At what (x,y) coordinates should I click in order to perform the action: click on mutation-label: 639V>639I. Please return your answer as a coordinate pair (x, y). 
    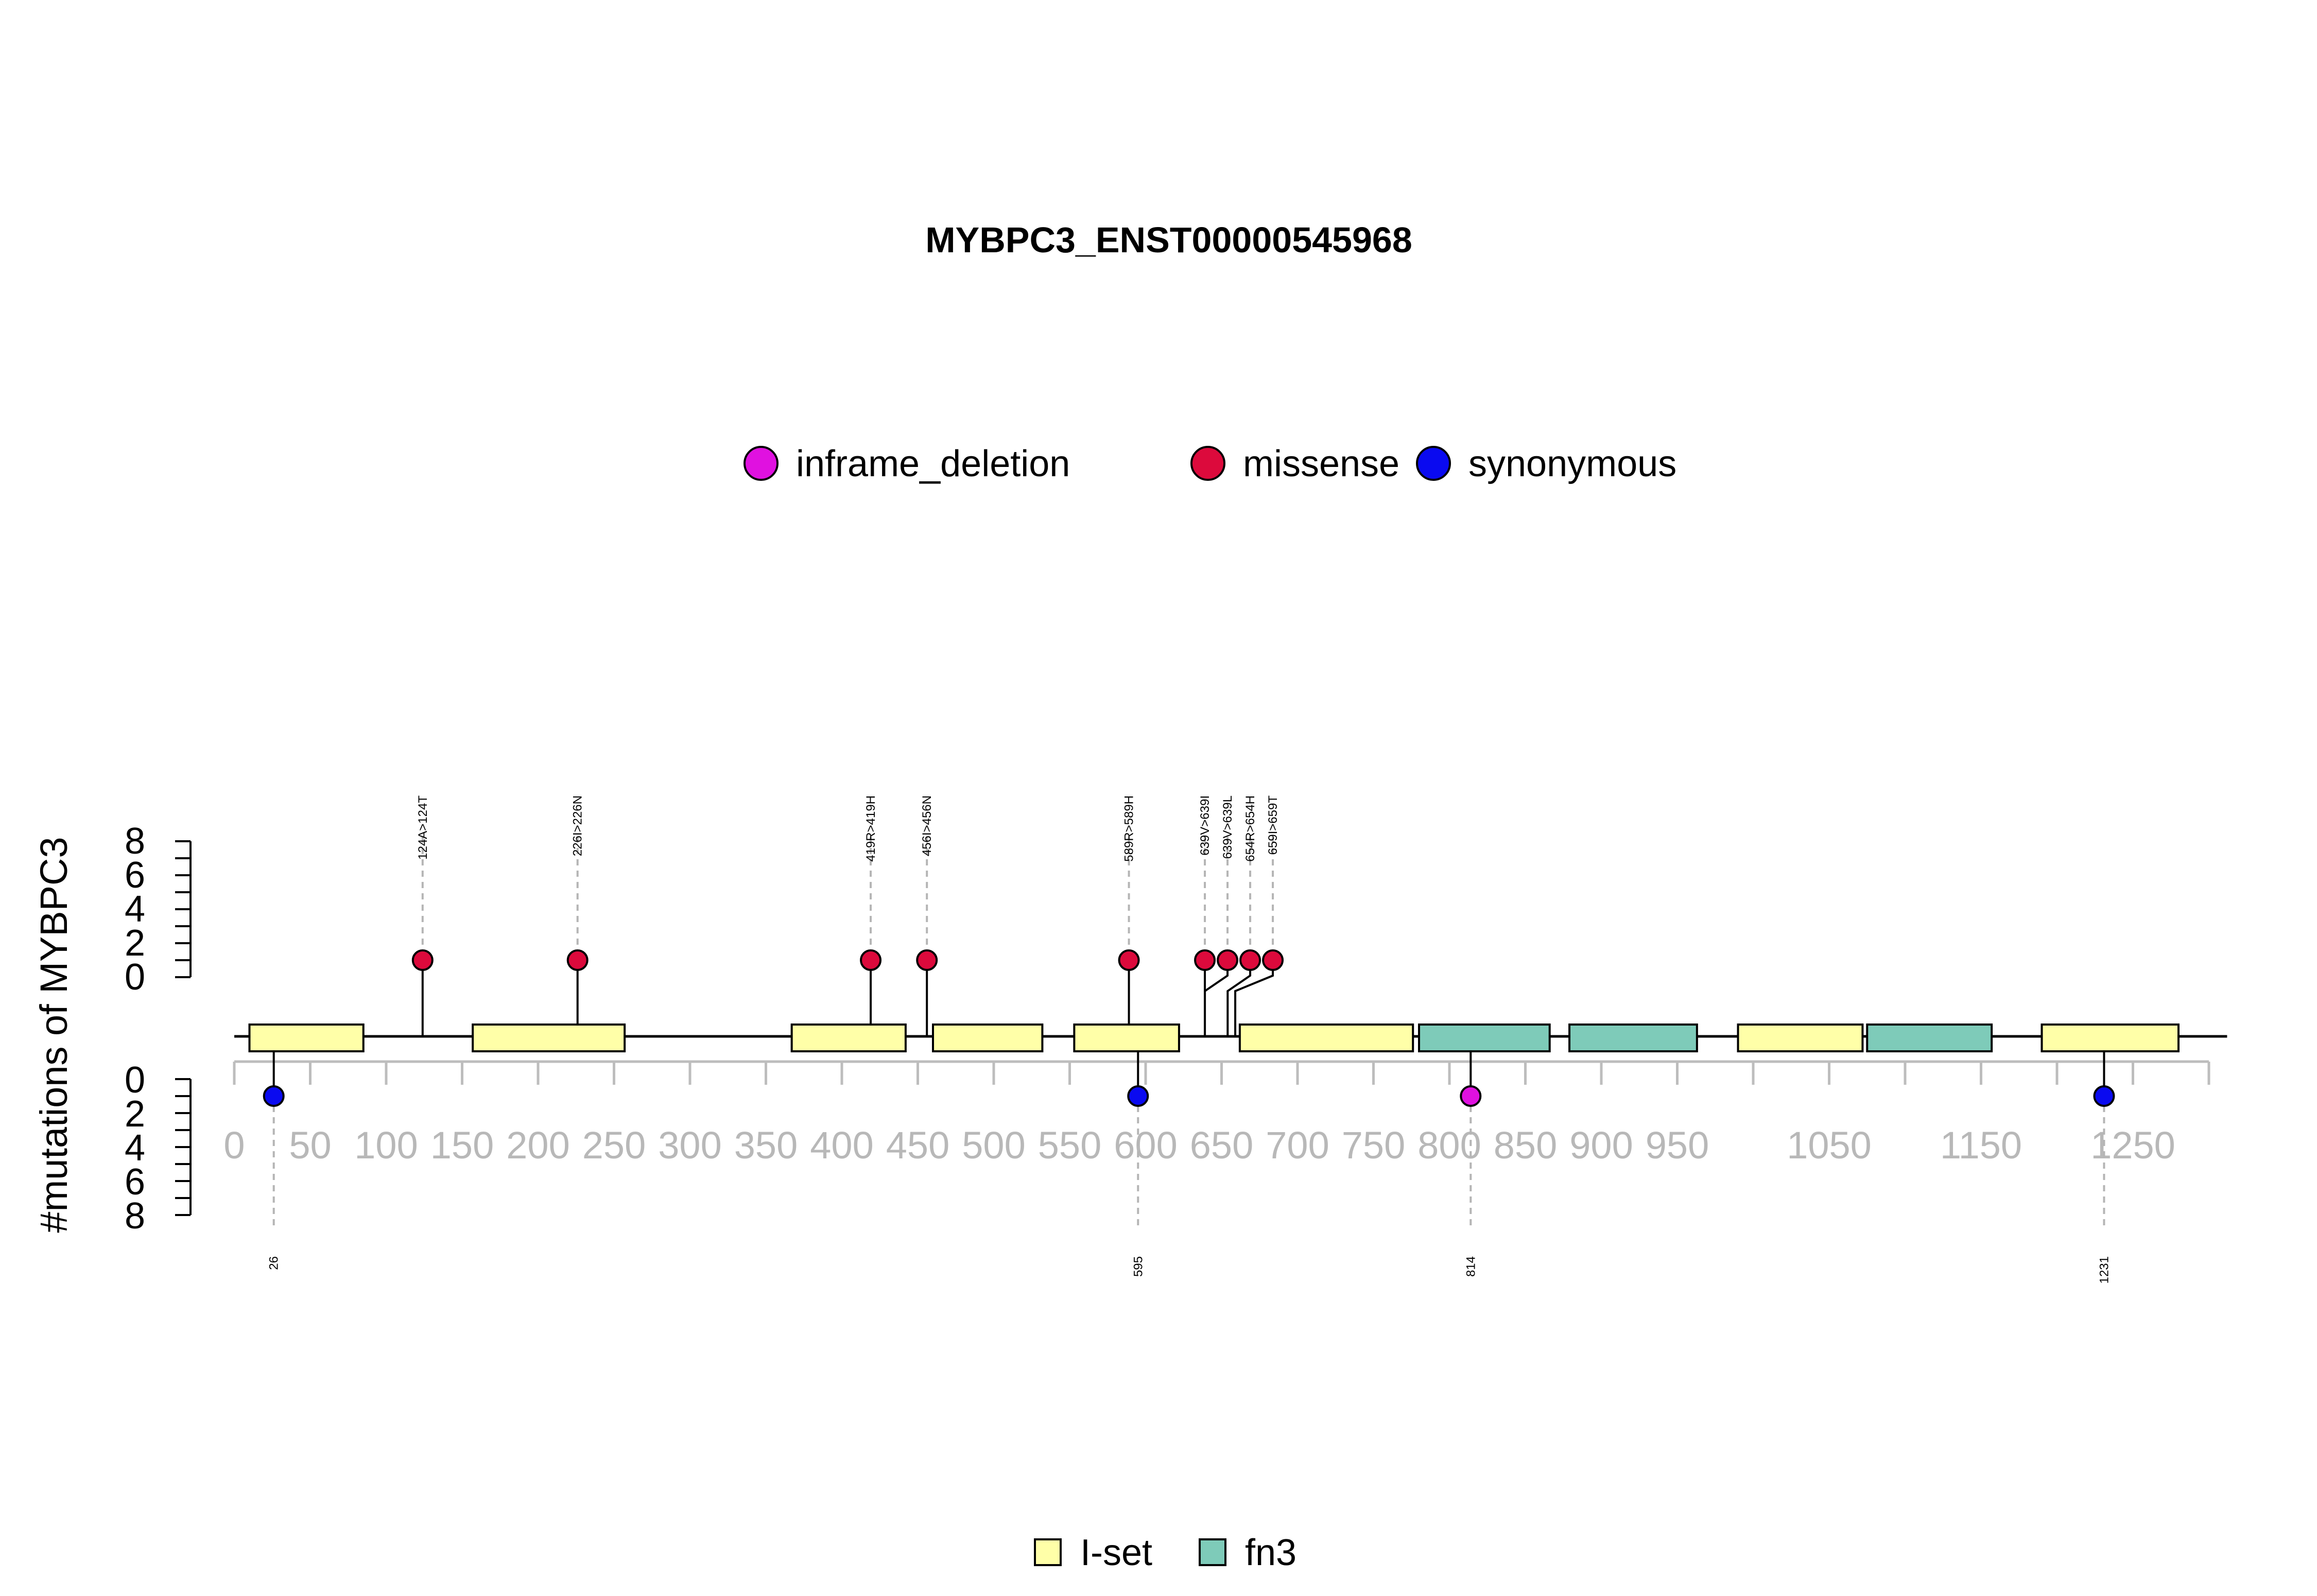
    Looking at the image, I should click on (1205, 825).